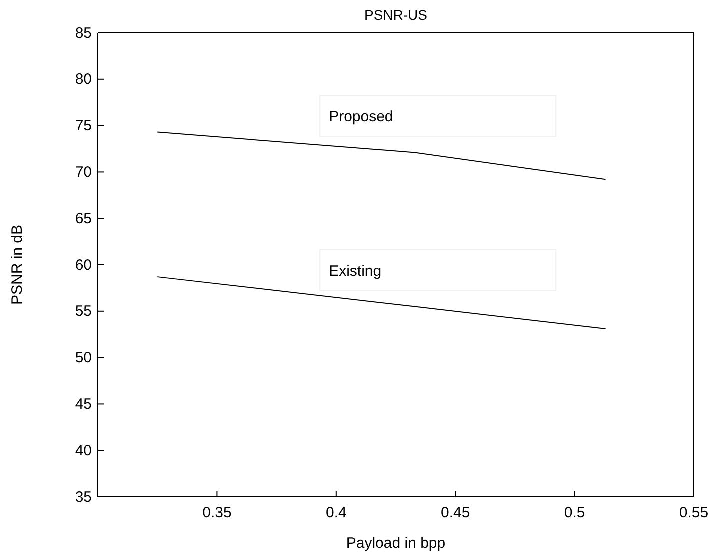 The width and height of the screenshot is (716, 554). I want to click on x-tick-label: 0.55, so click(694, 513).